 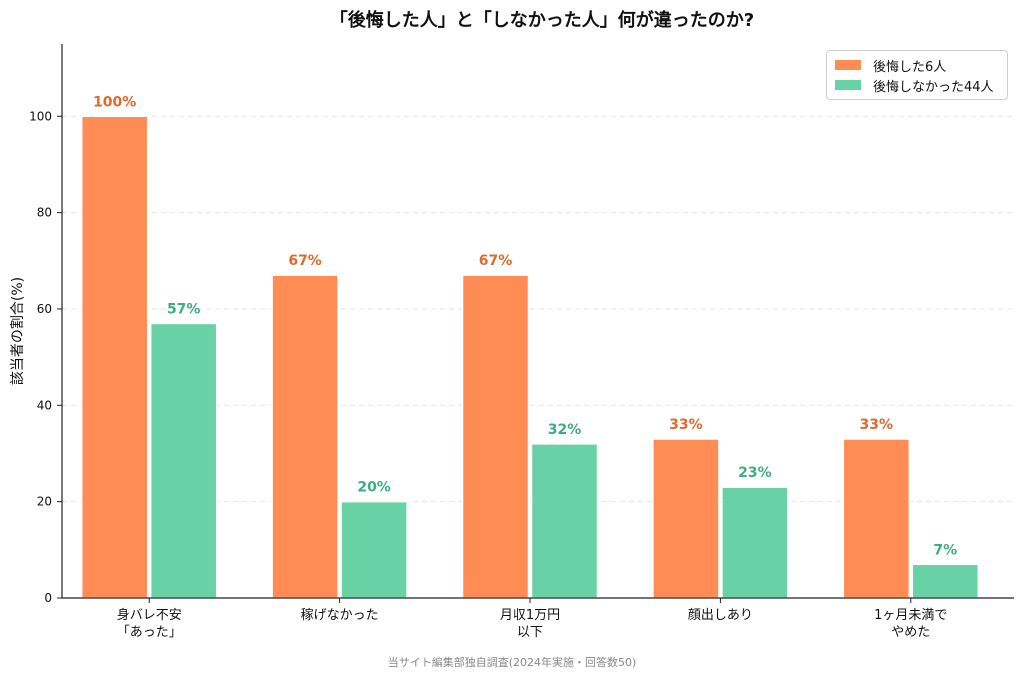 What do you see at coordinates (945, 550) in the screenshot?
I see `data-label-no-regret: 7%` at bounding box center [945, 550].